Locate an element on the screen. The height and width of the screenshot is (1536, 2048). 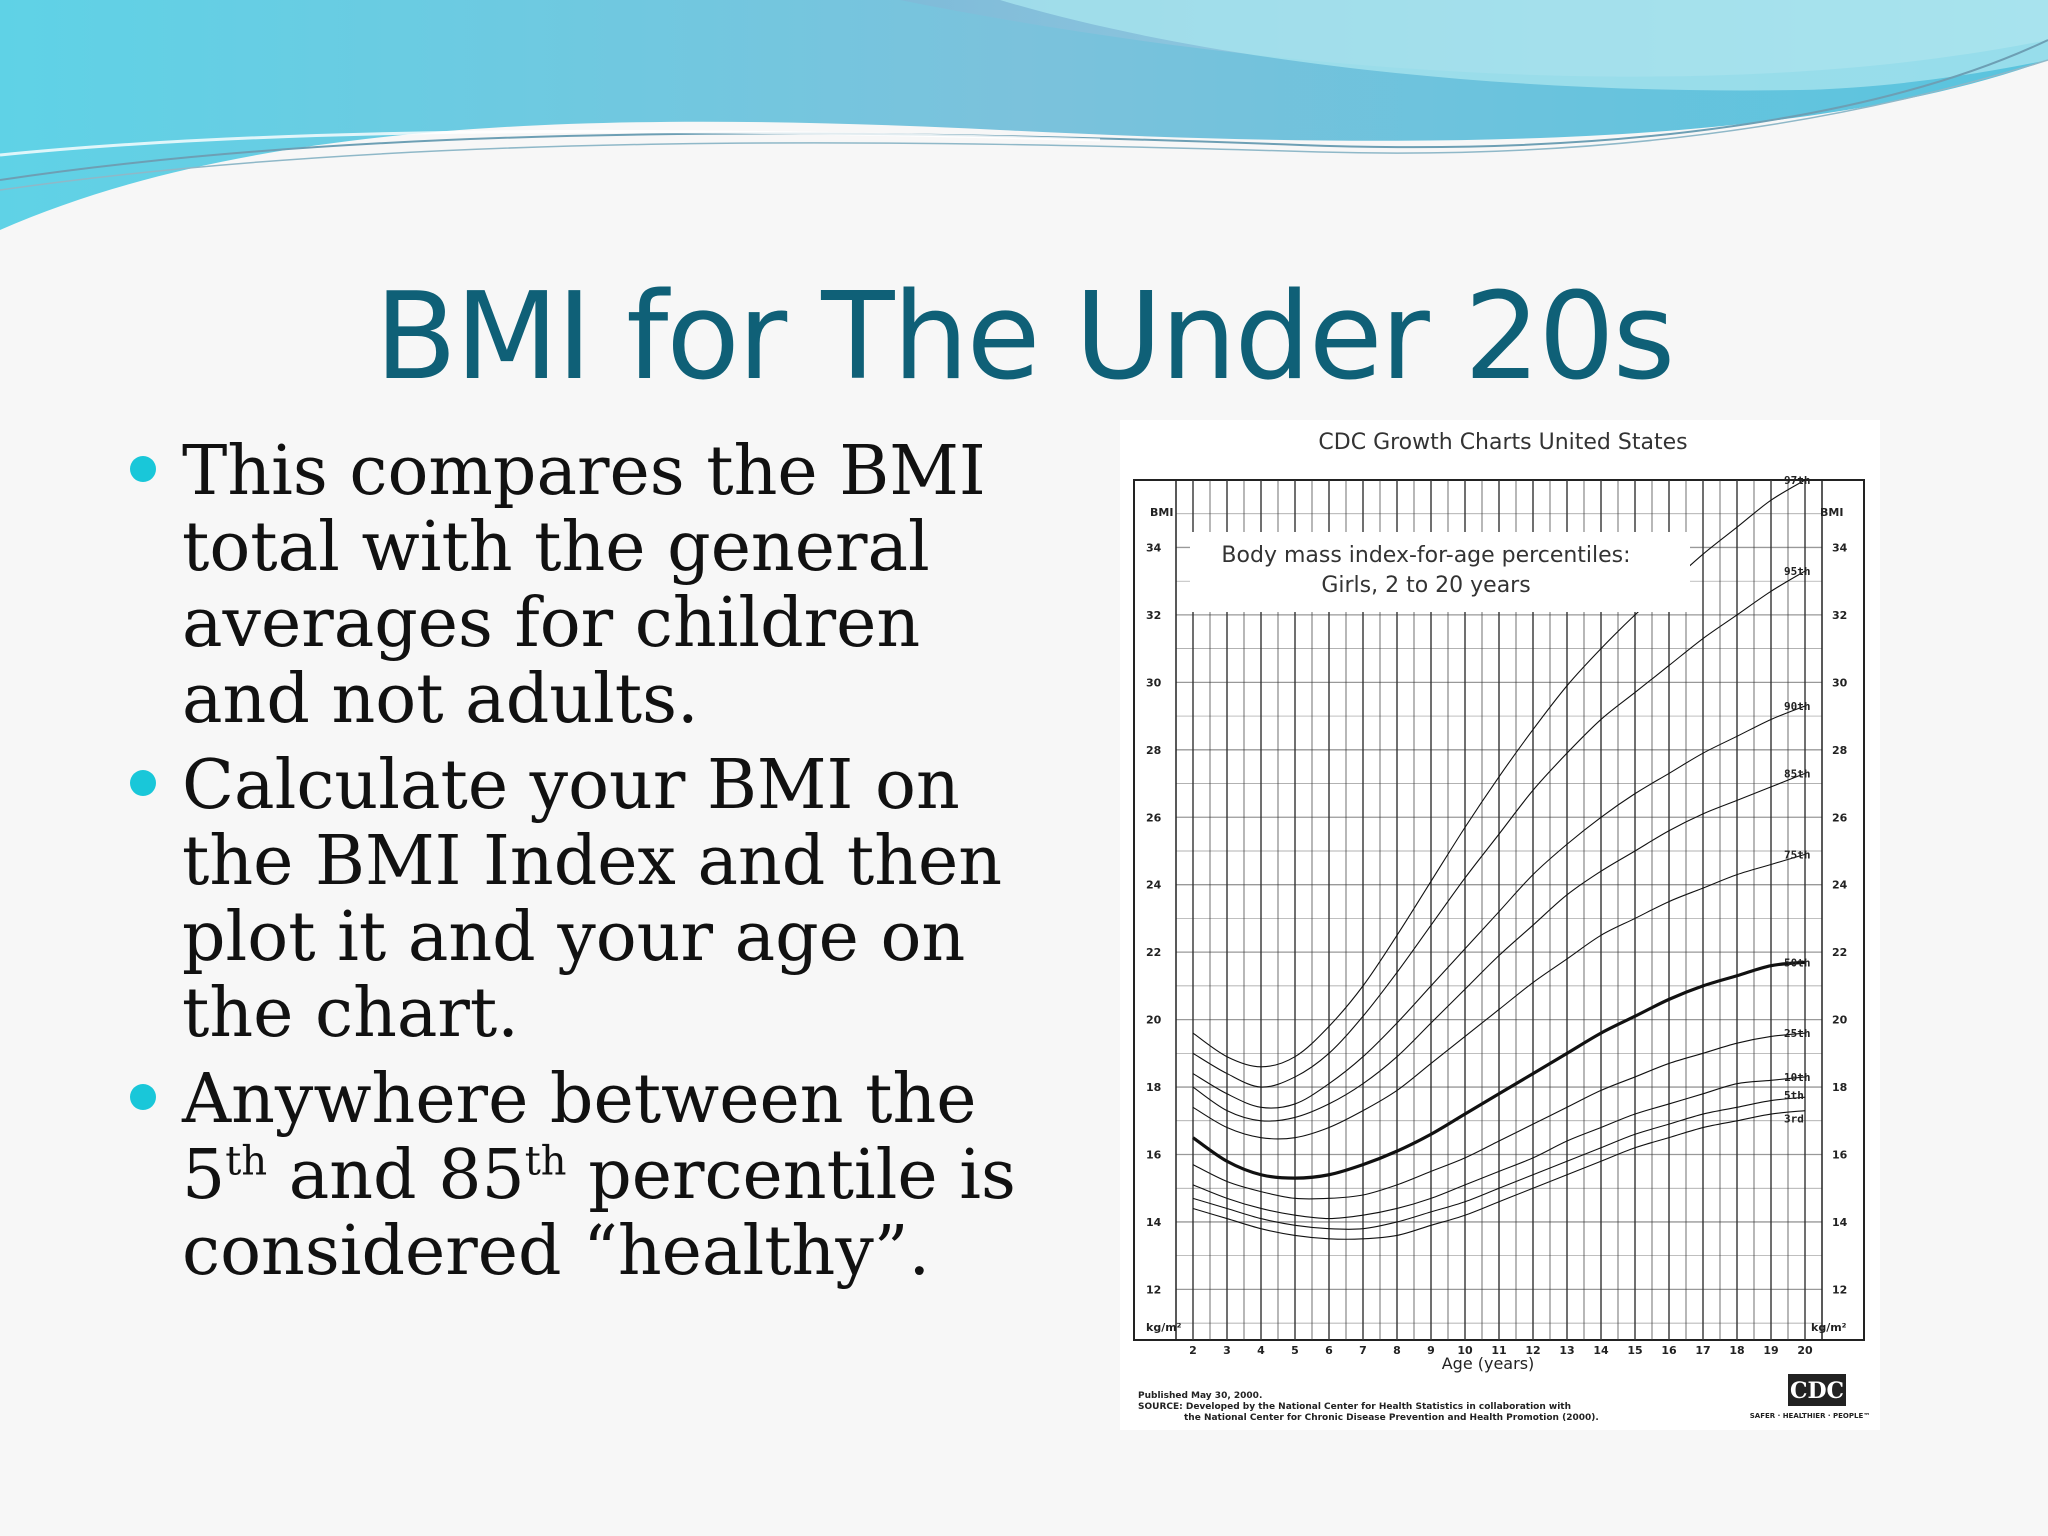
x-tick-label: 3 is located at coordinates (1227, 1350).